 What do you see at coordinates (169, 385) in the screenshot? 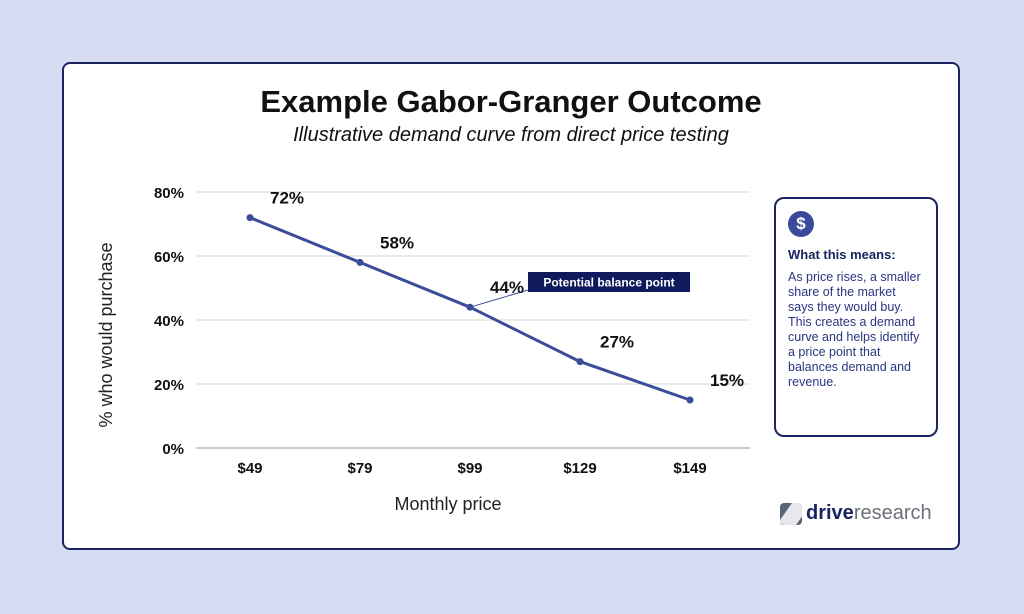
I see `y-tick-label: 20%` at bounding box center [169, 385].